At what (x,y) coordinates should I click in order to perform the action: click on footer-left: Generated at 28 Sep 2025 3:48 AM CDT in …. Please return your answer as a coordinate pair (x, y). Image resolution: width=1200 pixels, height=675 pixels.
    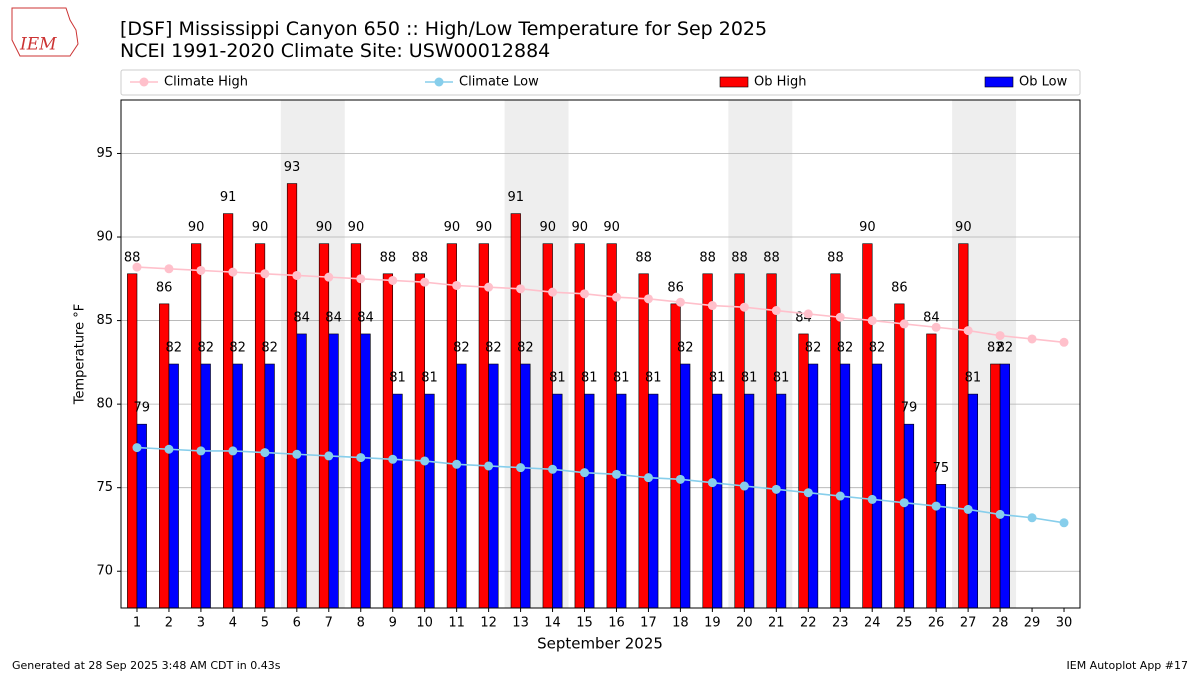
    Looking at the image, I should click on (146, 665).